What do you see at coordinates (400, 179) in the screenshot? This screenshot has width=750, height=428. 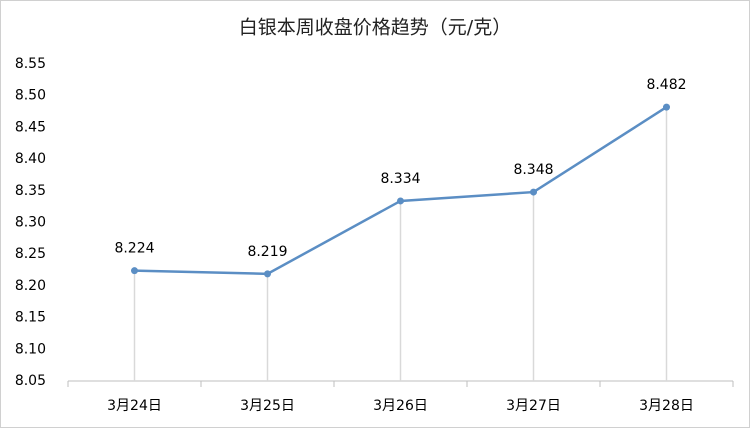 I see `data-label: 8.334` at bounding box center [400, 179].